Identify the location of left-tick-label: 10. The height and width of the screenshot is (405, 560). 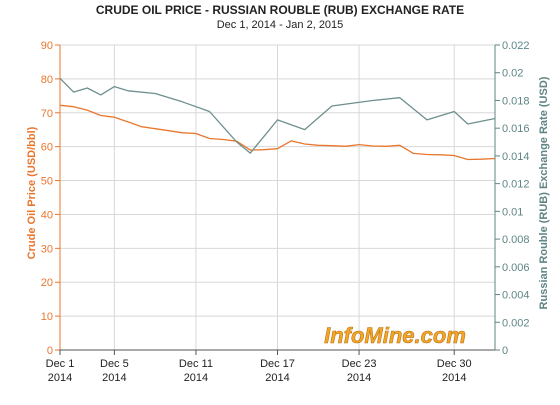
(47, 317).